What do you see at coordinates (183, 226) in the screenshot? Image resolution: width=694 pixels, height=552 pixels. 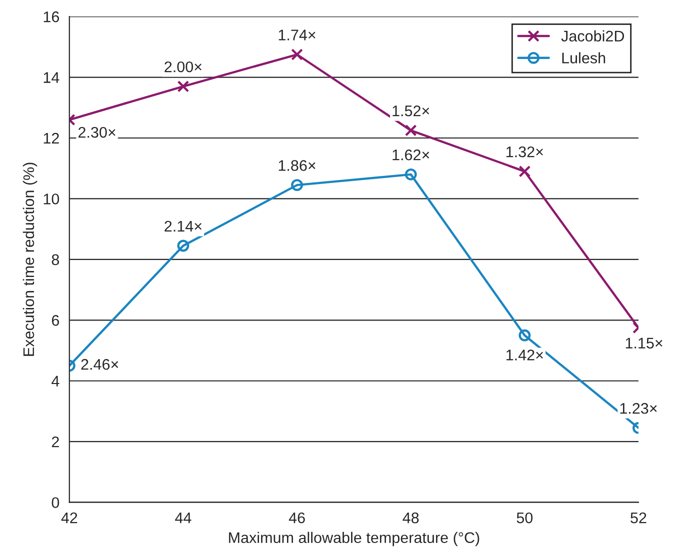 I see `annotation: 2.14×` at bounding box center [183, 226].